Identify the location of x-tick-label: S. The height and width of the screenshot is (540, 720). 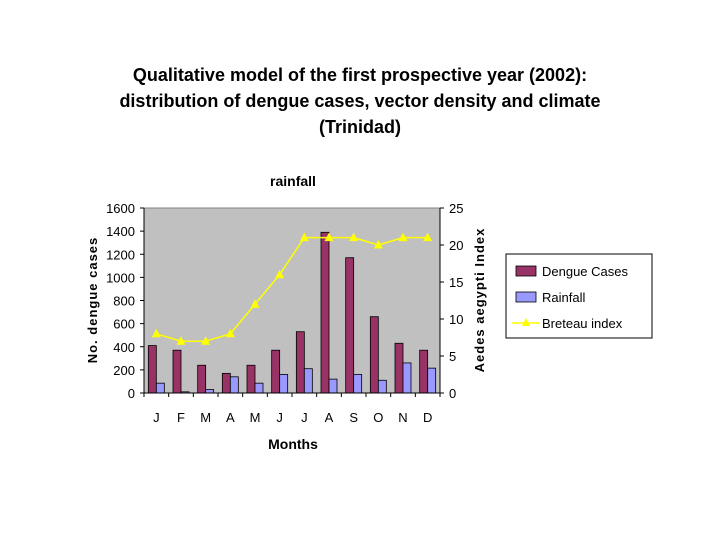
(353, 417).